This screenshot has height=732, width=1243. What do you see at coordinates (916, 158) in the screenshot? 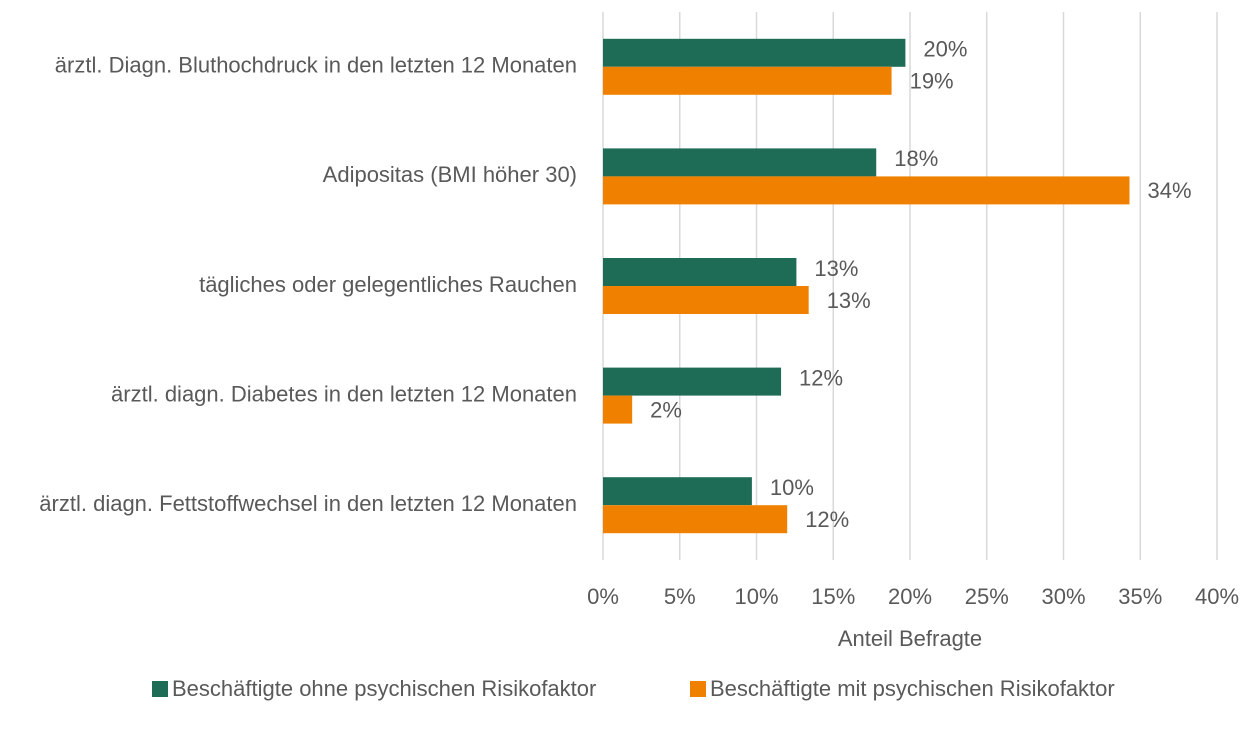
I see `data-label: 18%` at bounding box center [916, 158].